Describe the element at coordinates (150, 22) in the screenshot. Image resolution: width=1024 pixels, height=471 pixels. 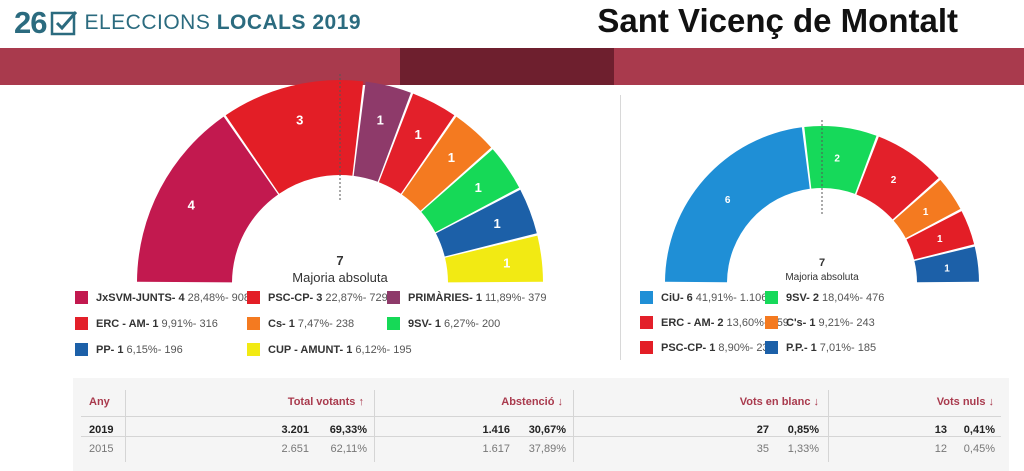
I see `logo-text-a: ELECCIONS` at that location.